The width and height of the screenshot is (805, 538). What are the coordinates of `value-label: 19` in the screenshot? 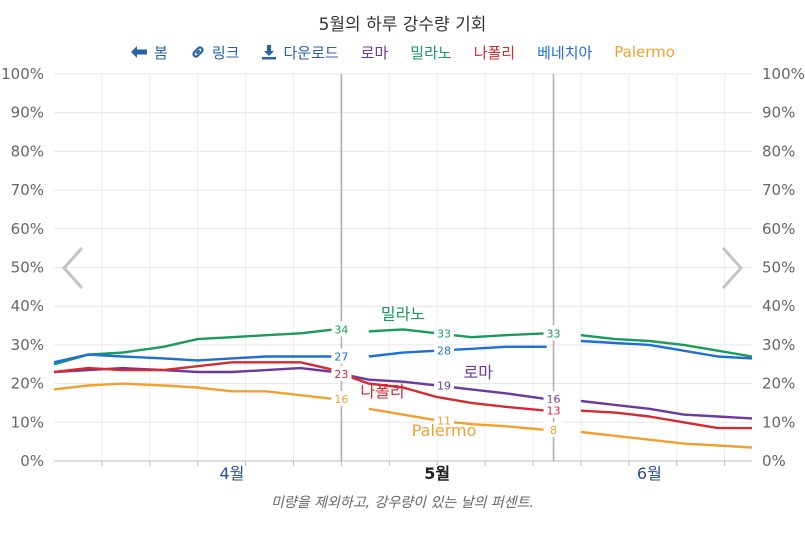 It's located at (444, 386).